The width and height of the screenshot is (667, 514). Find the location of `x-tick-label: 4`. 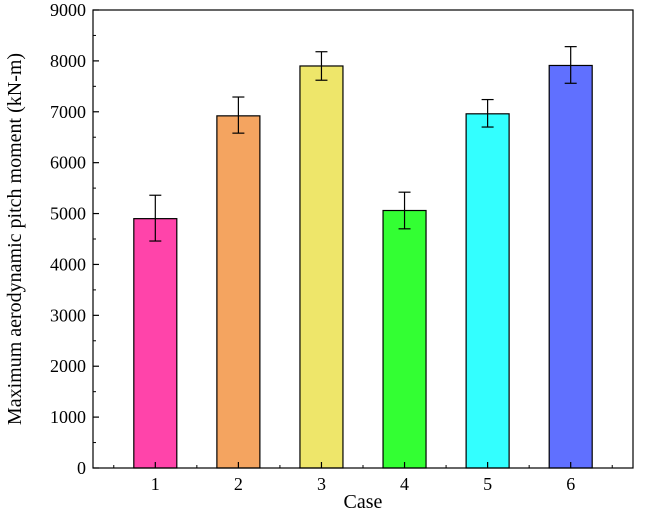

x-tick-label: 4 is located at coordinates (404, 484).